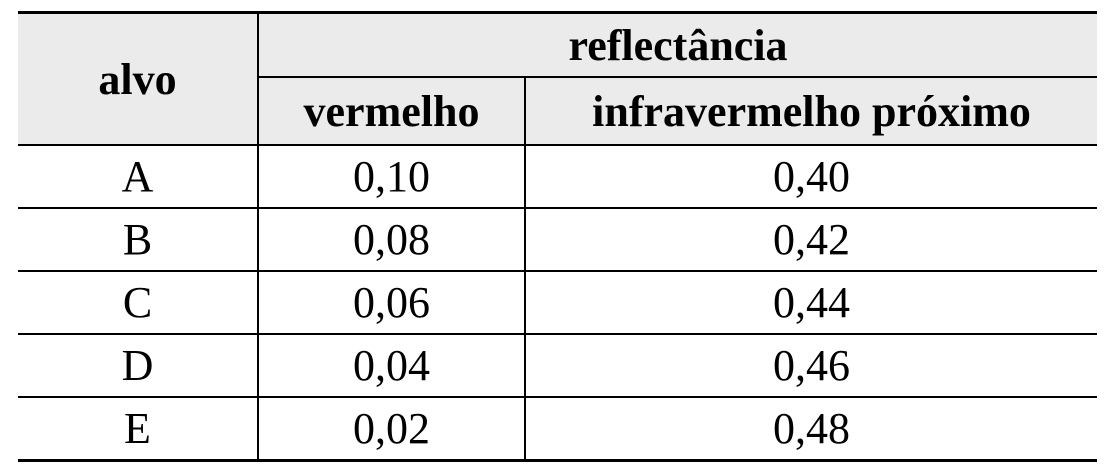  What do you see at coordinates (138, 365) in the screenshot?
I see `table-cell: D` at bounding box center [138, 365].